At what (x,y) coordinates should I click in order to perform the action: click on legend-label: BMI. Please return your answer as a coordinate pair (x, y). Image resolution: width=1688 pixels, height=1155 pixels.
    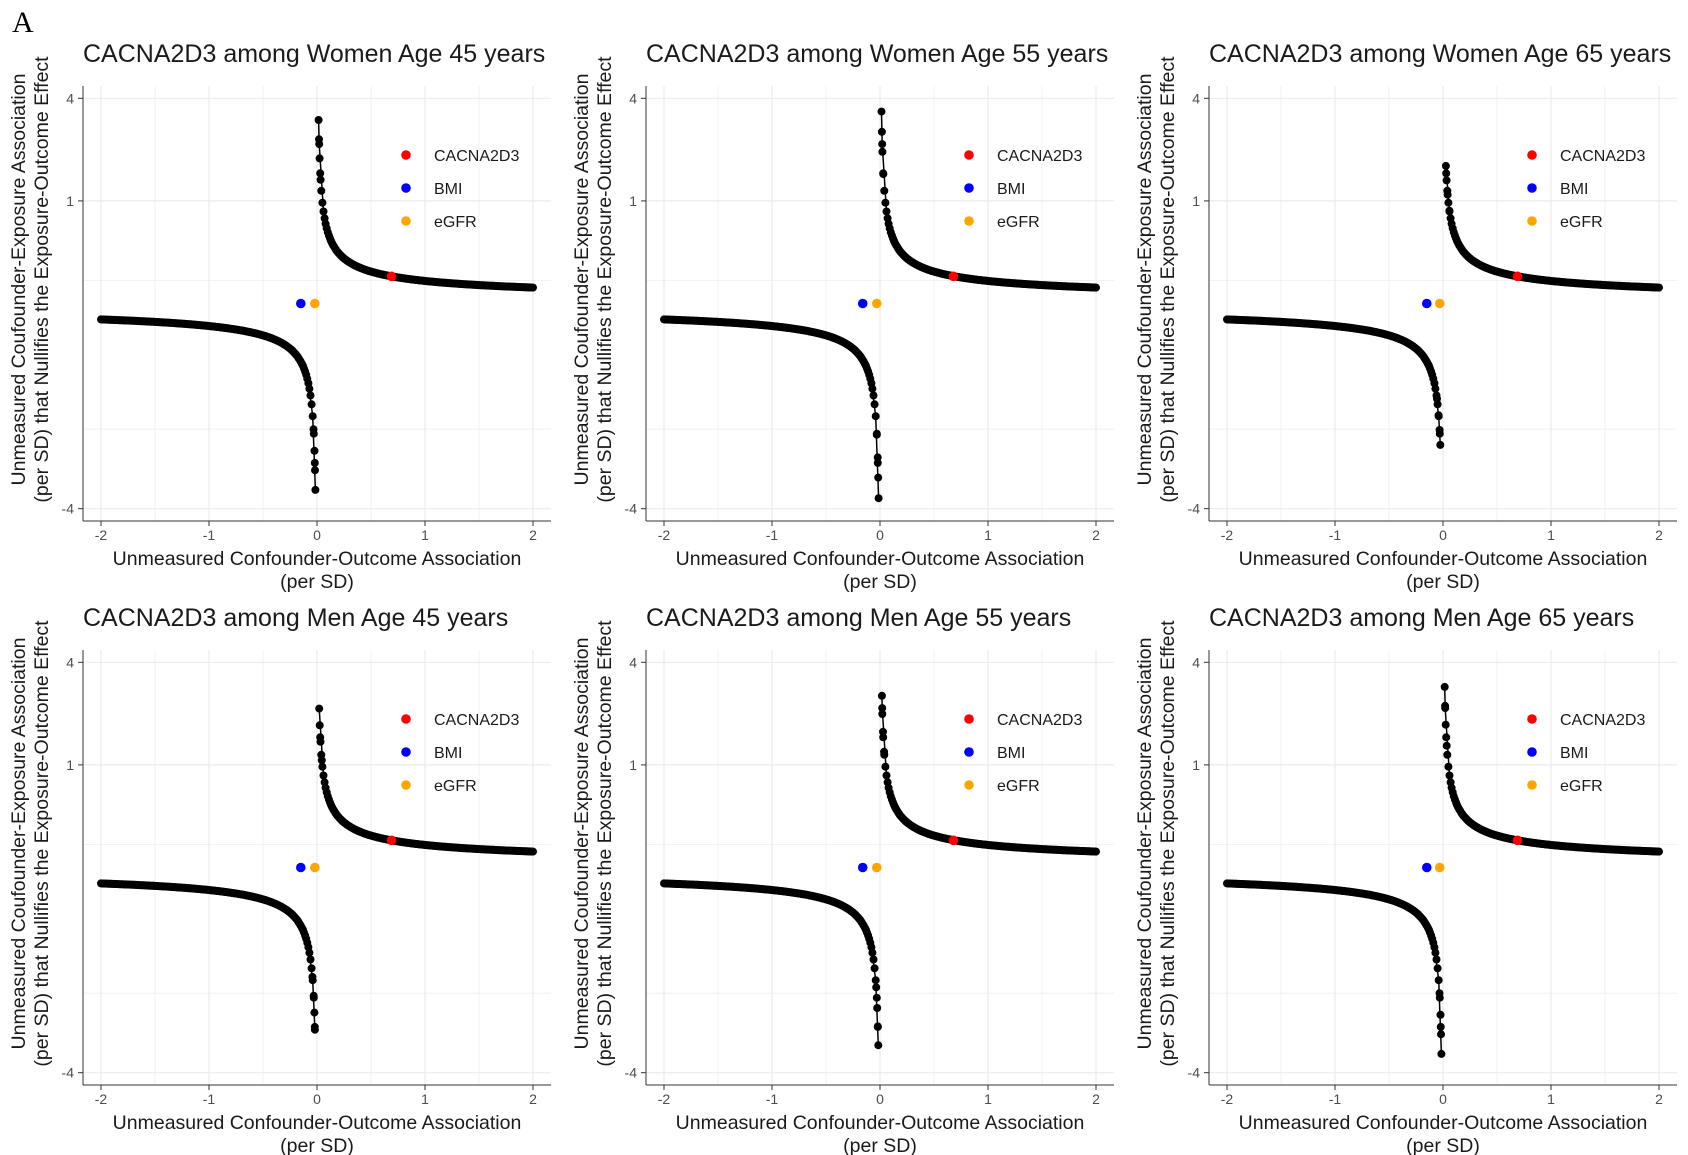
    Looking at the image, I should click on (1574, 189).